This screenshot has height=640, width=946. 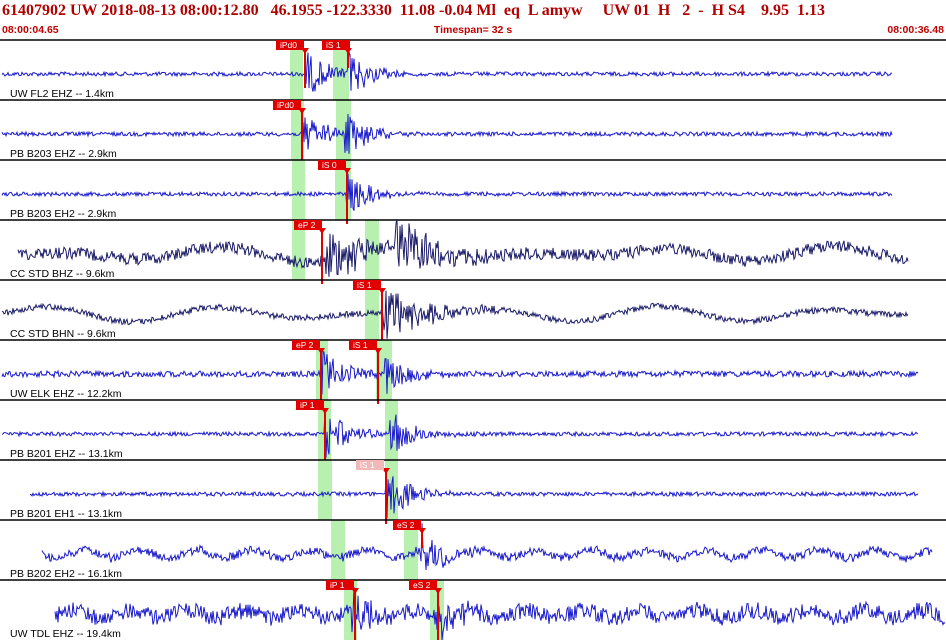 What do you see at coordinates (63, 154) in the screenshot?
I see `station-label: PB B203 EHZ -- 2.9km` at bounding box center [63, 154].